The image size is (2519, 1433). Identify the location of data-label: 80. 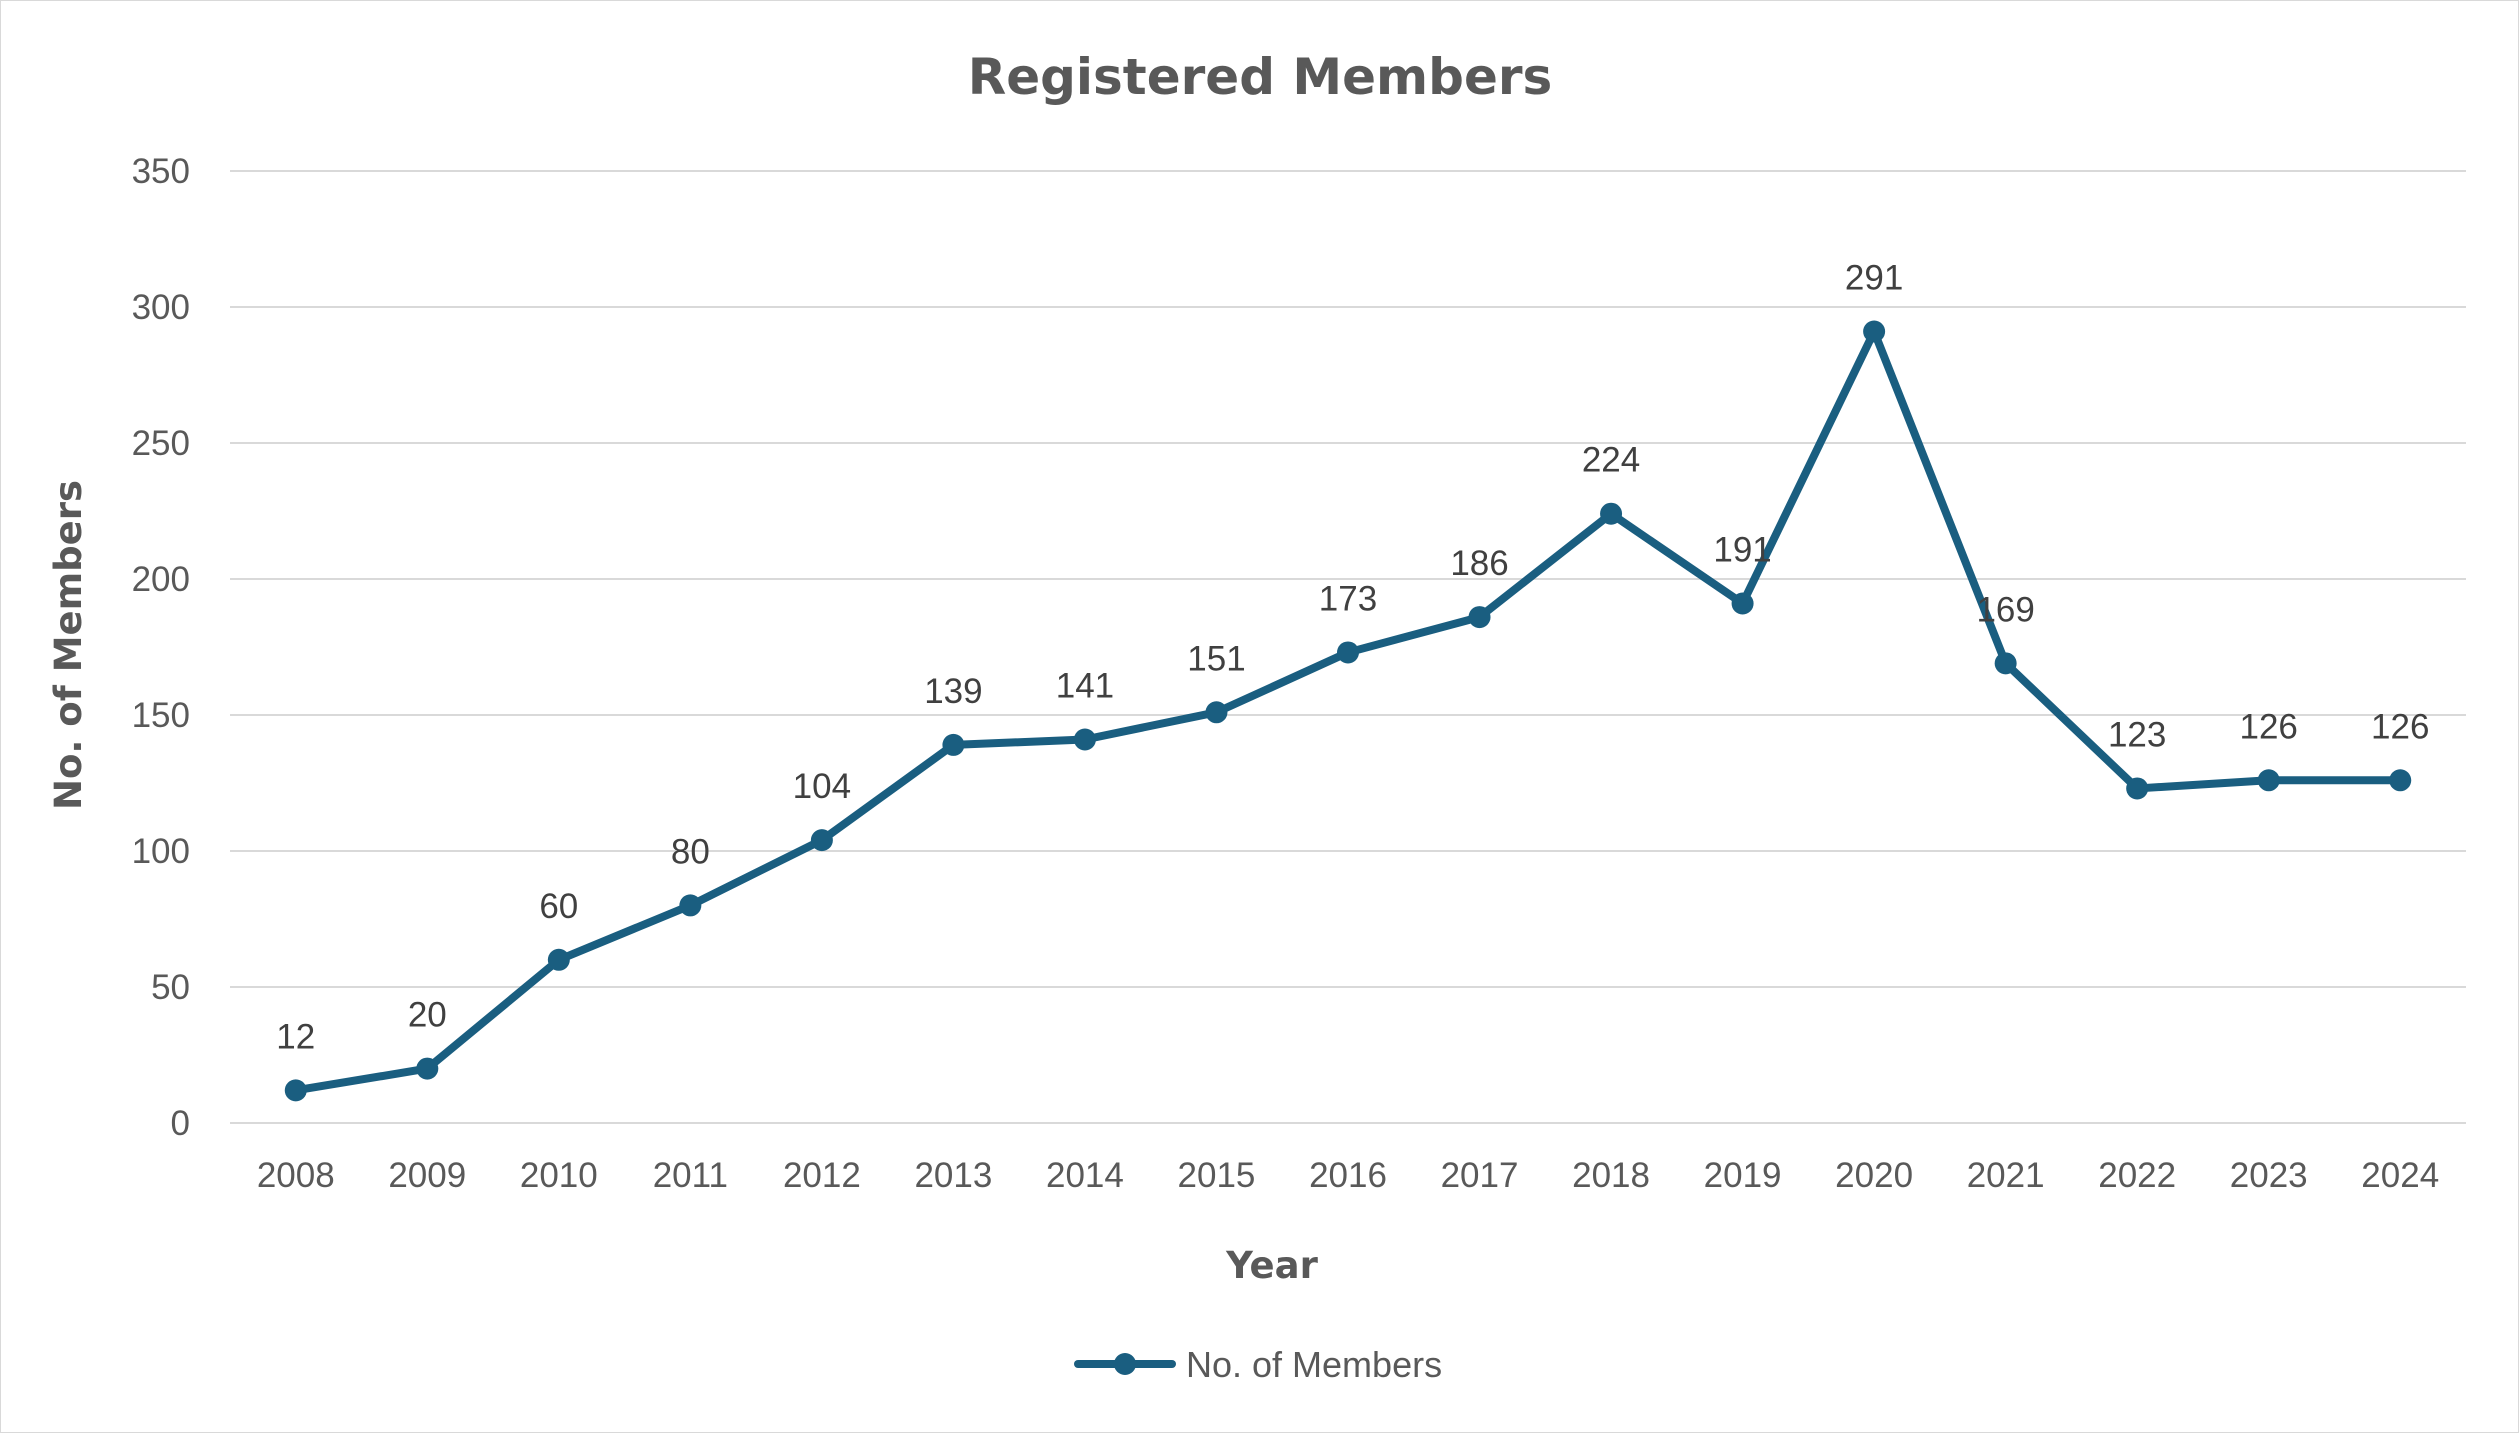
(690, 851).